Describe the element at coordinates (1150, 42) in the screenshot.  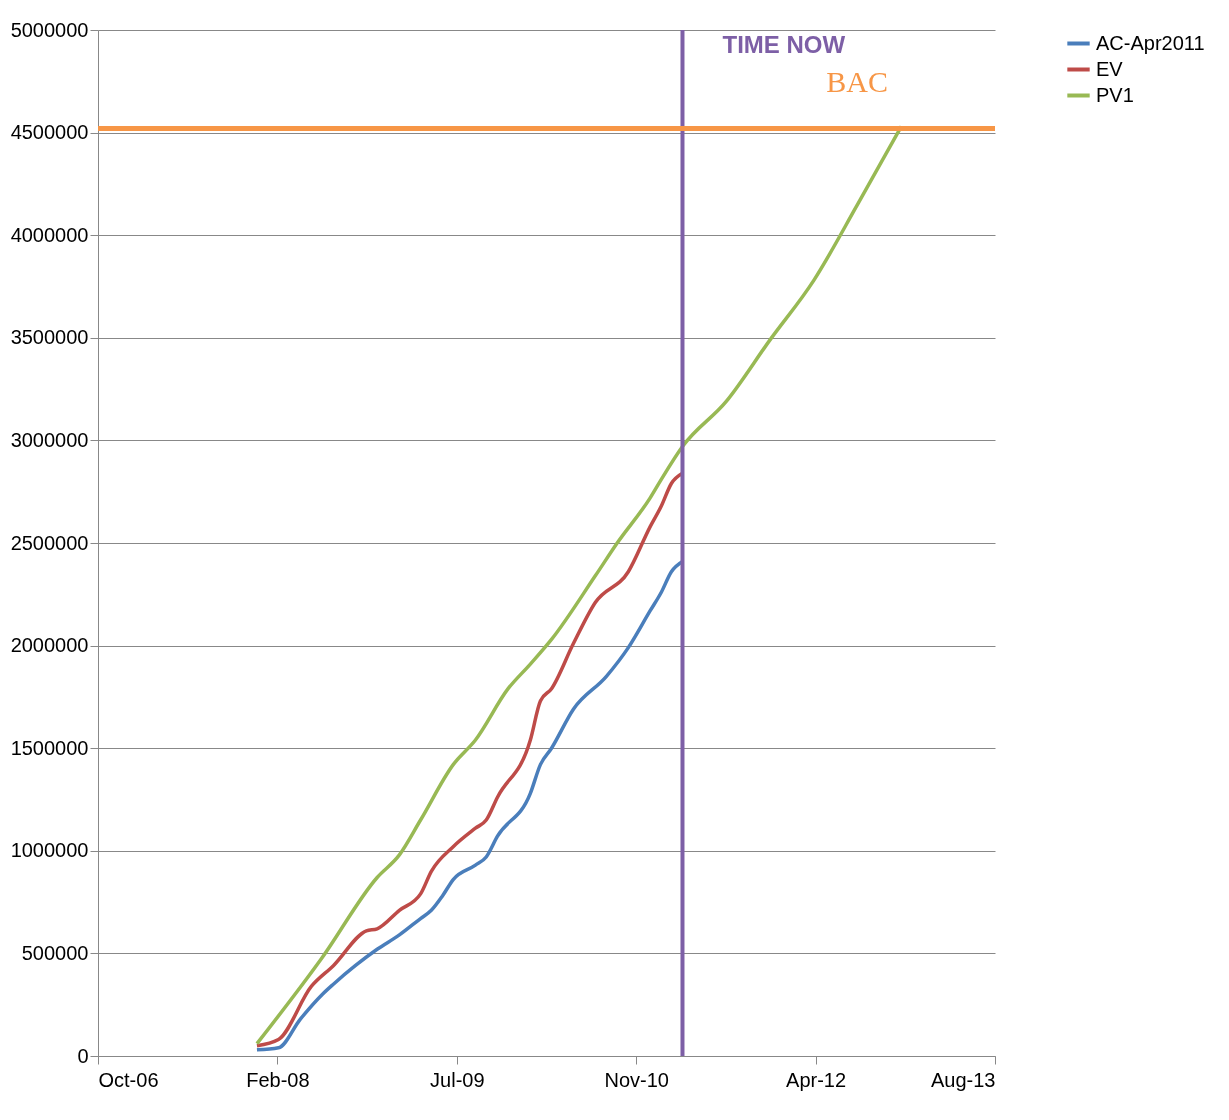
I see `legend-label: AC-Apr2011` at that location.